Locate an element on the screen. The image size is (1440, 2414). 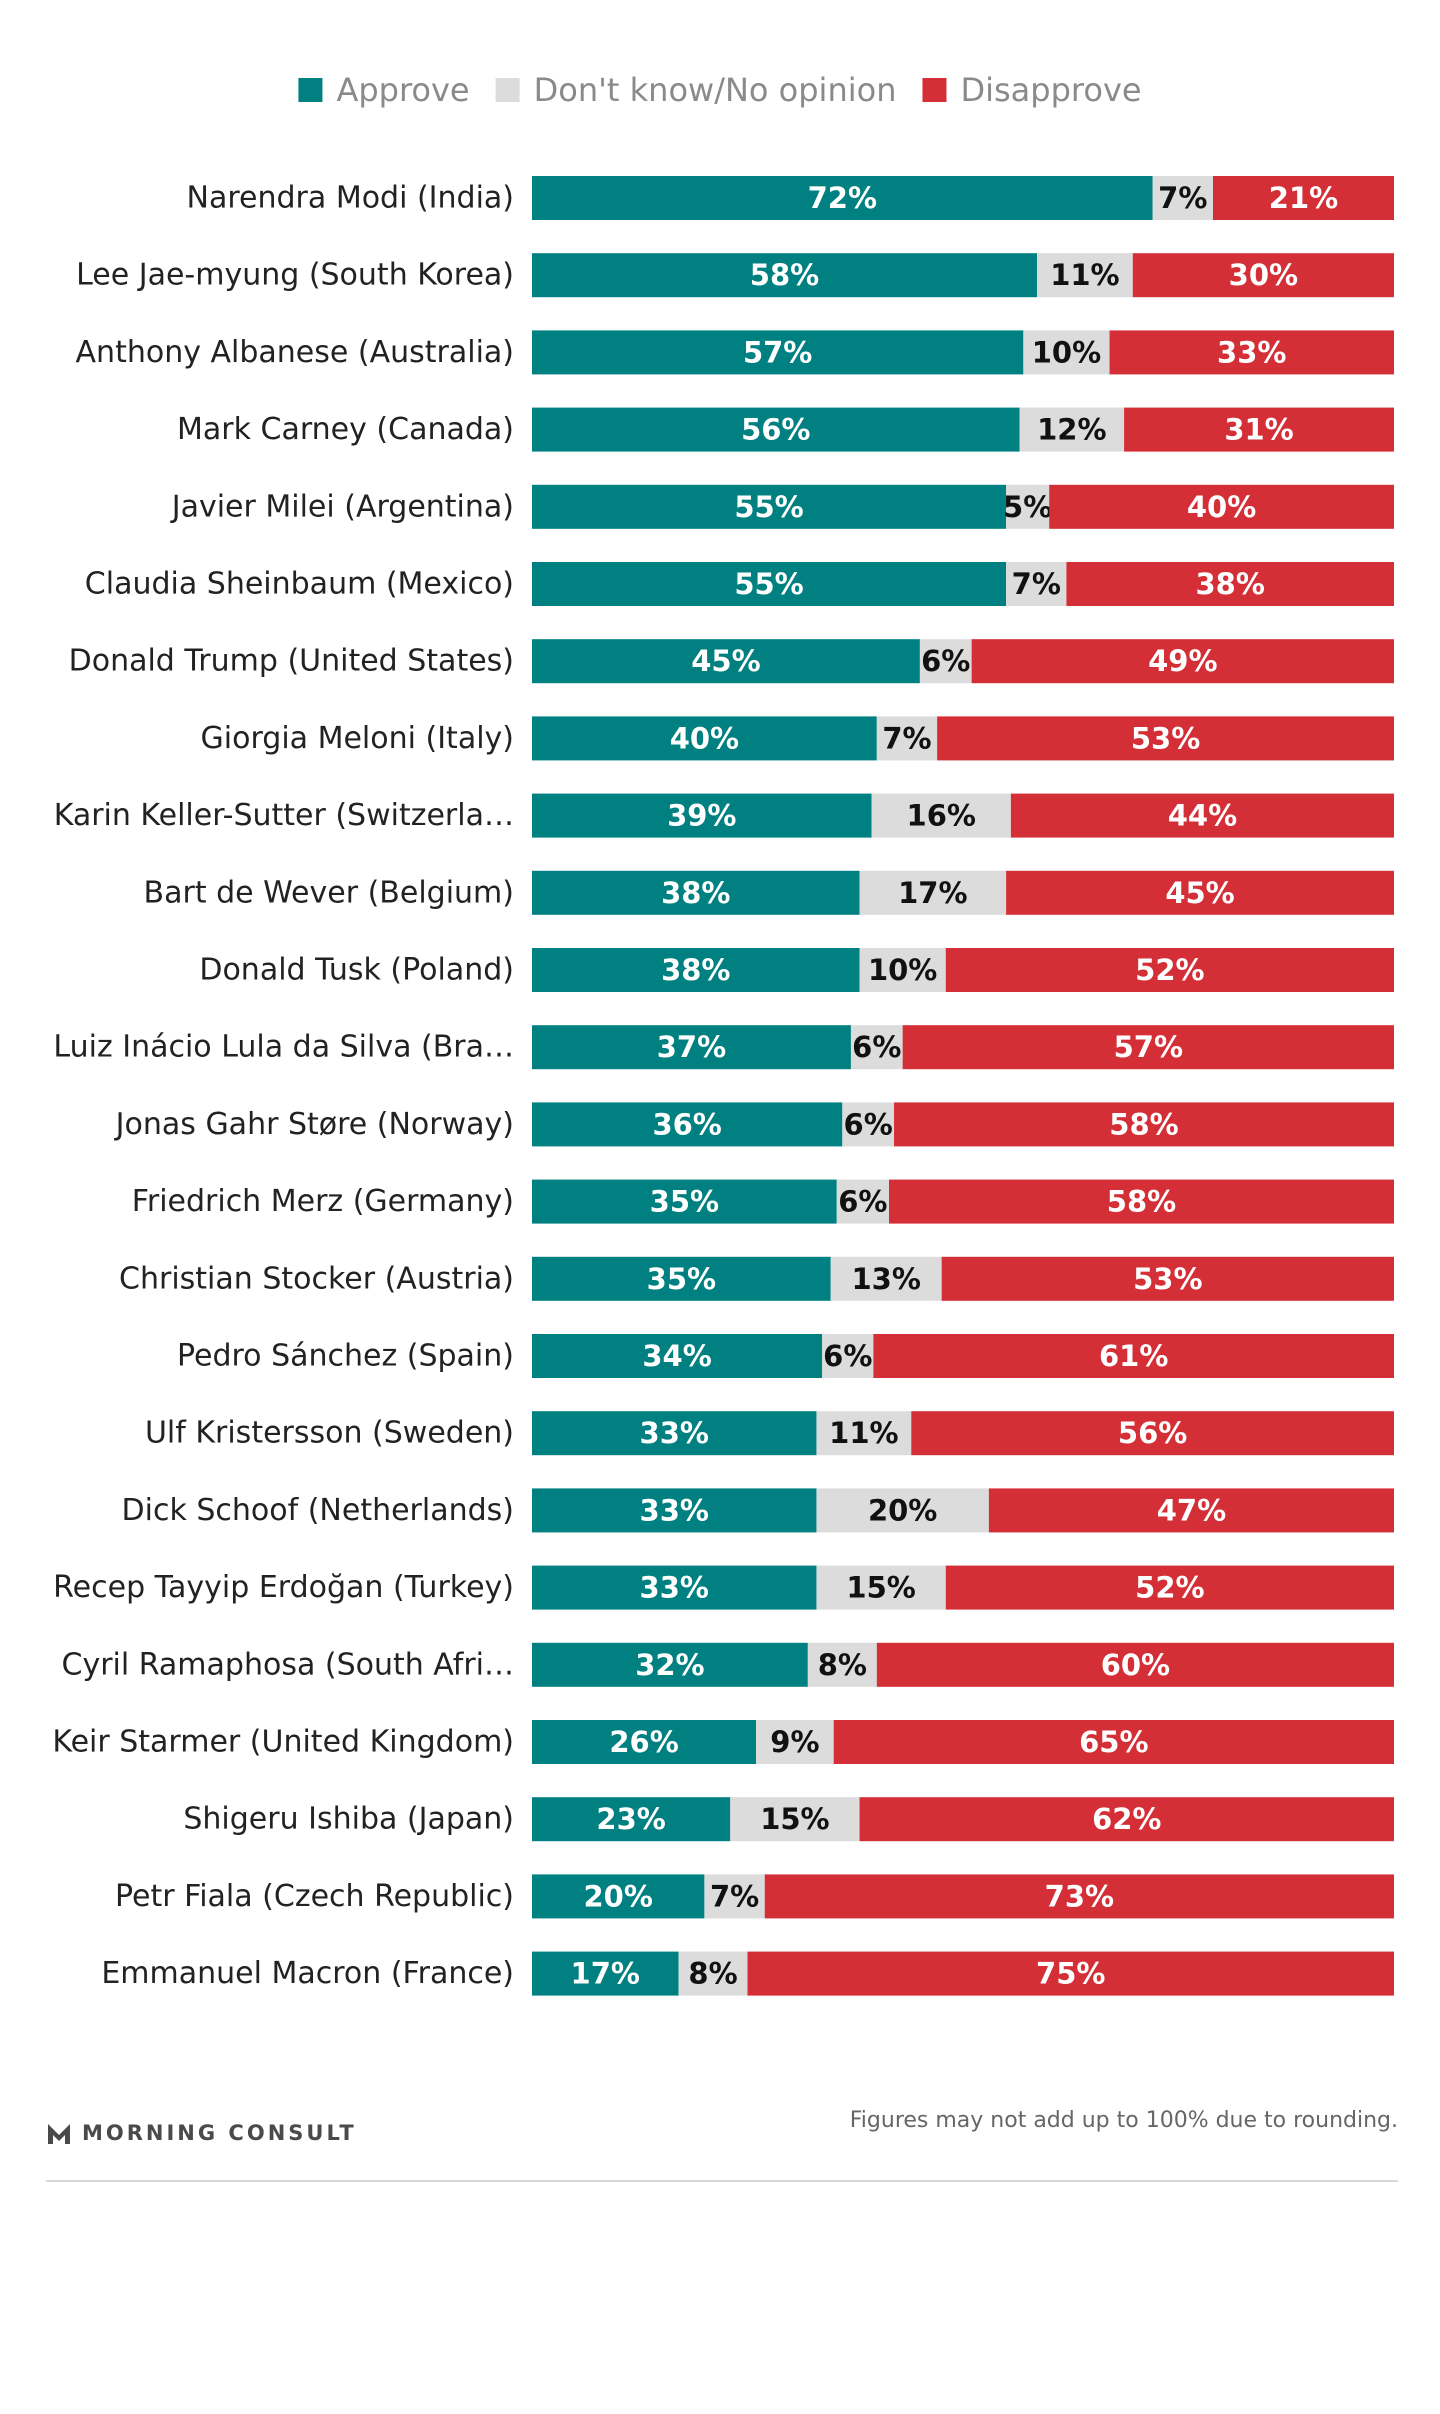
data-label-disapprove: 75% is located at coordinates (1070, 1974).